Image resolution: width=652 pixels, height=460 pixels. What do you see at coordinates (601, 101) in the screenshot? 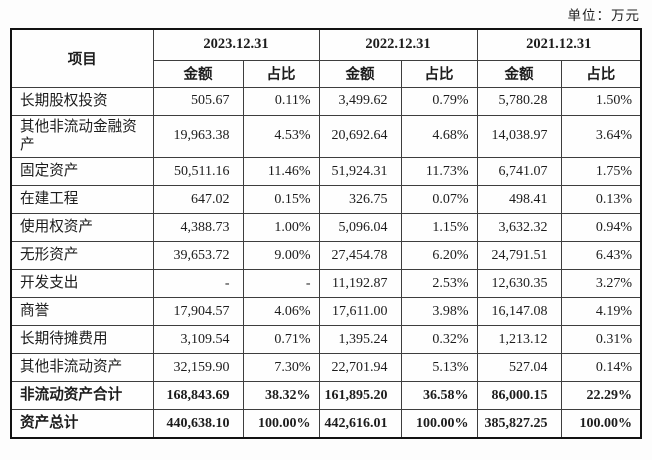
I see `ratio-cell: 1.50%` at bounding box center [601, 101].